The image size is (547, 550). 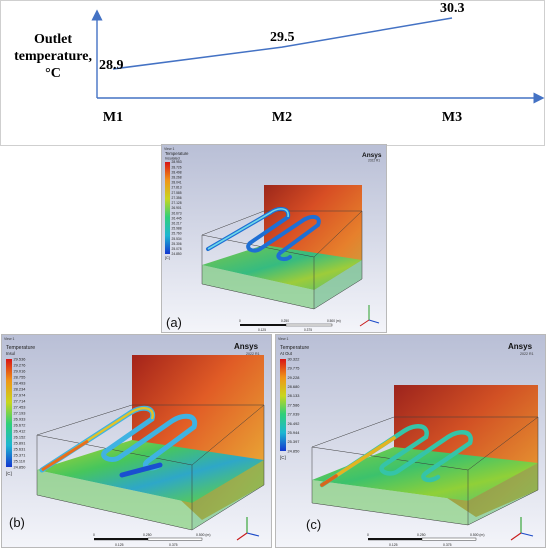 I want to click on legend-value: 28.234, so click(x=20, y=388).